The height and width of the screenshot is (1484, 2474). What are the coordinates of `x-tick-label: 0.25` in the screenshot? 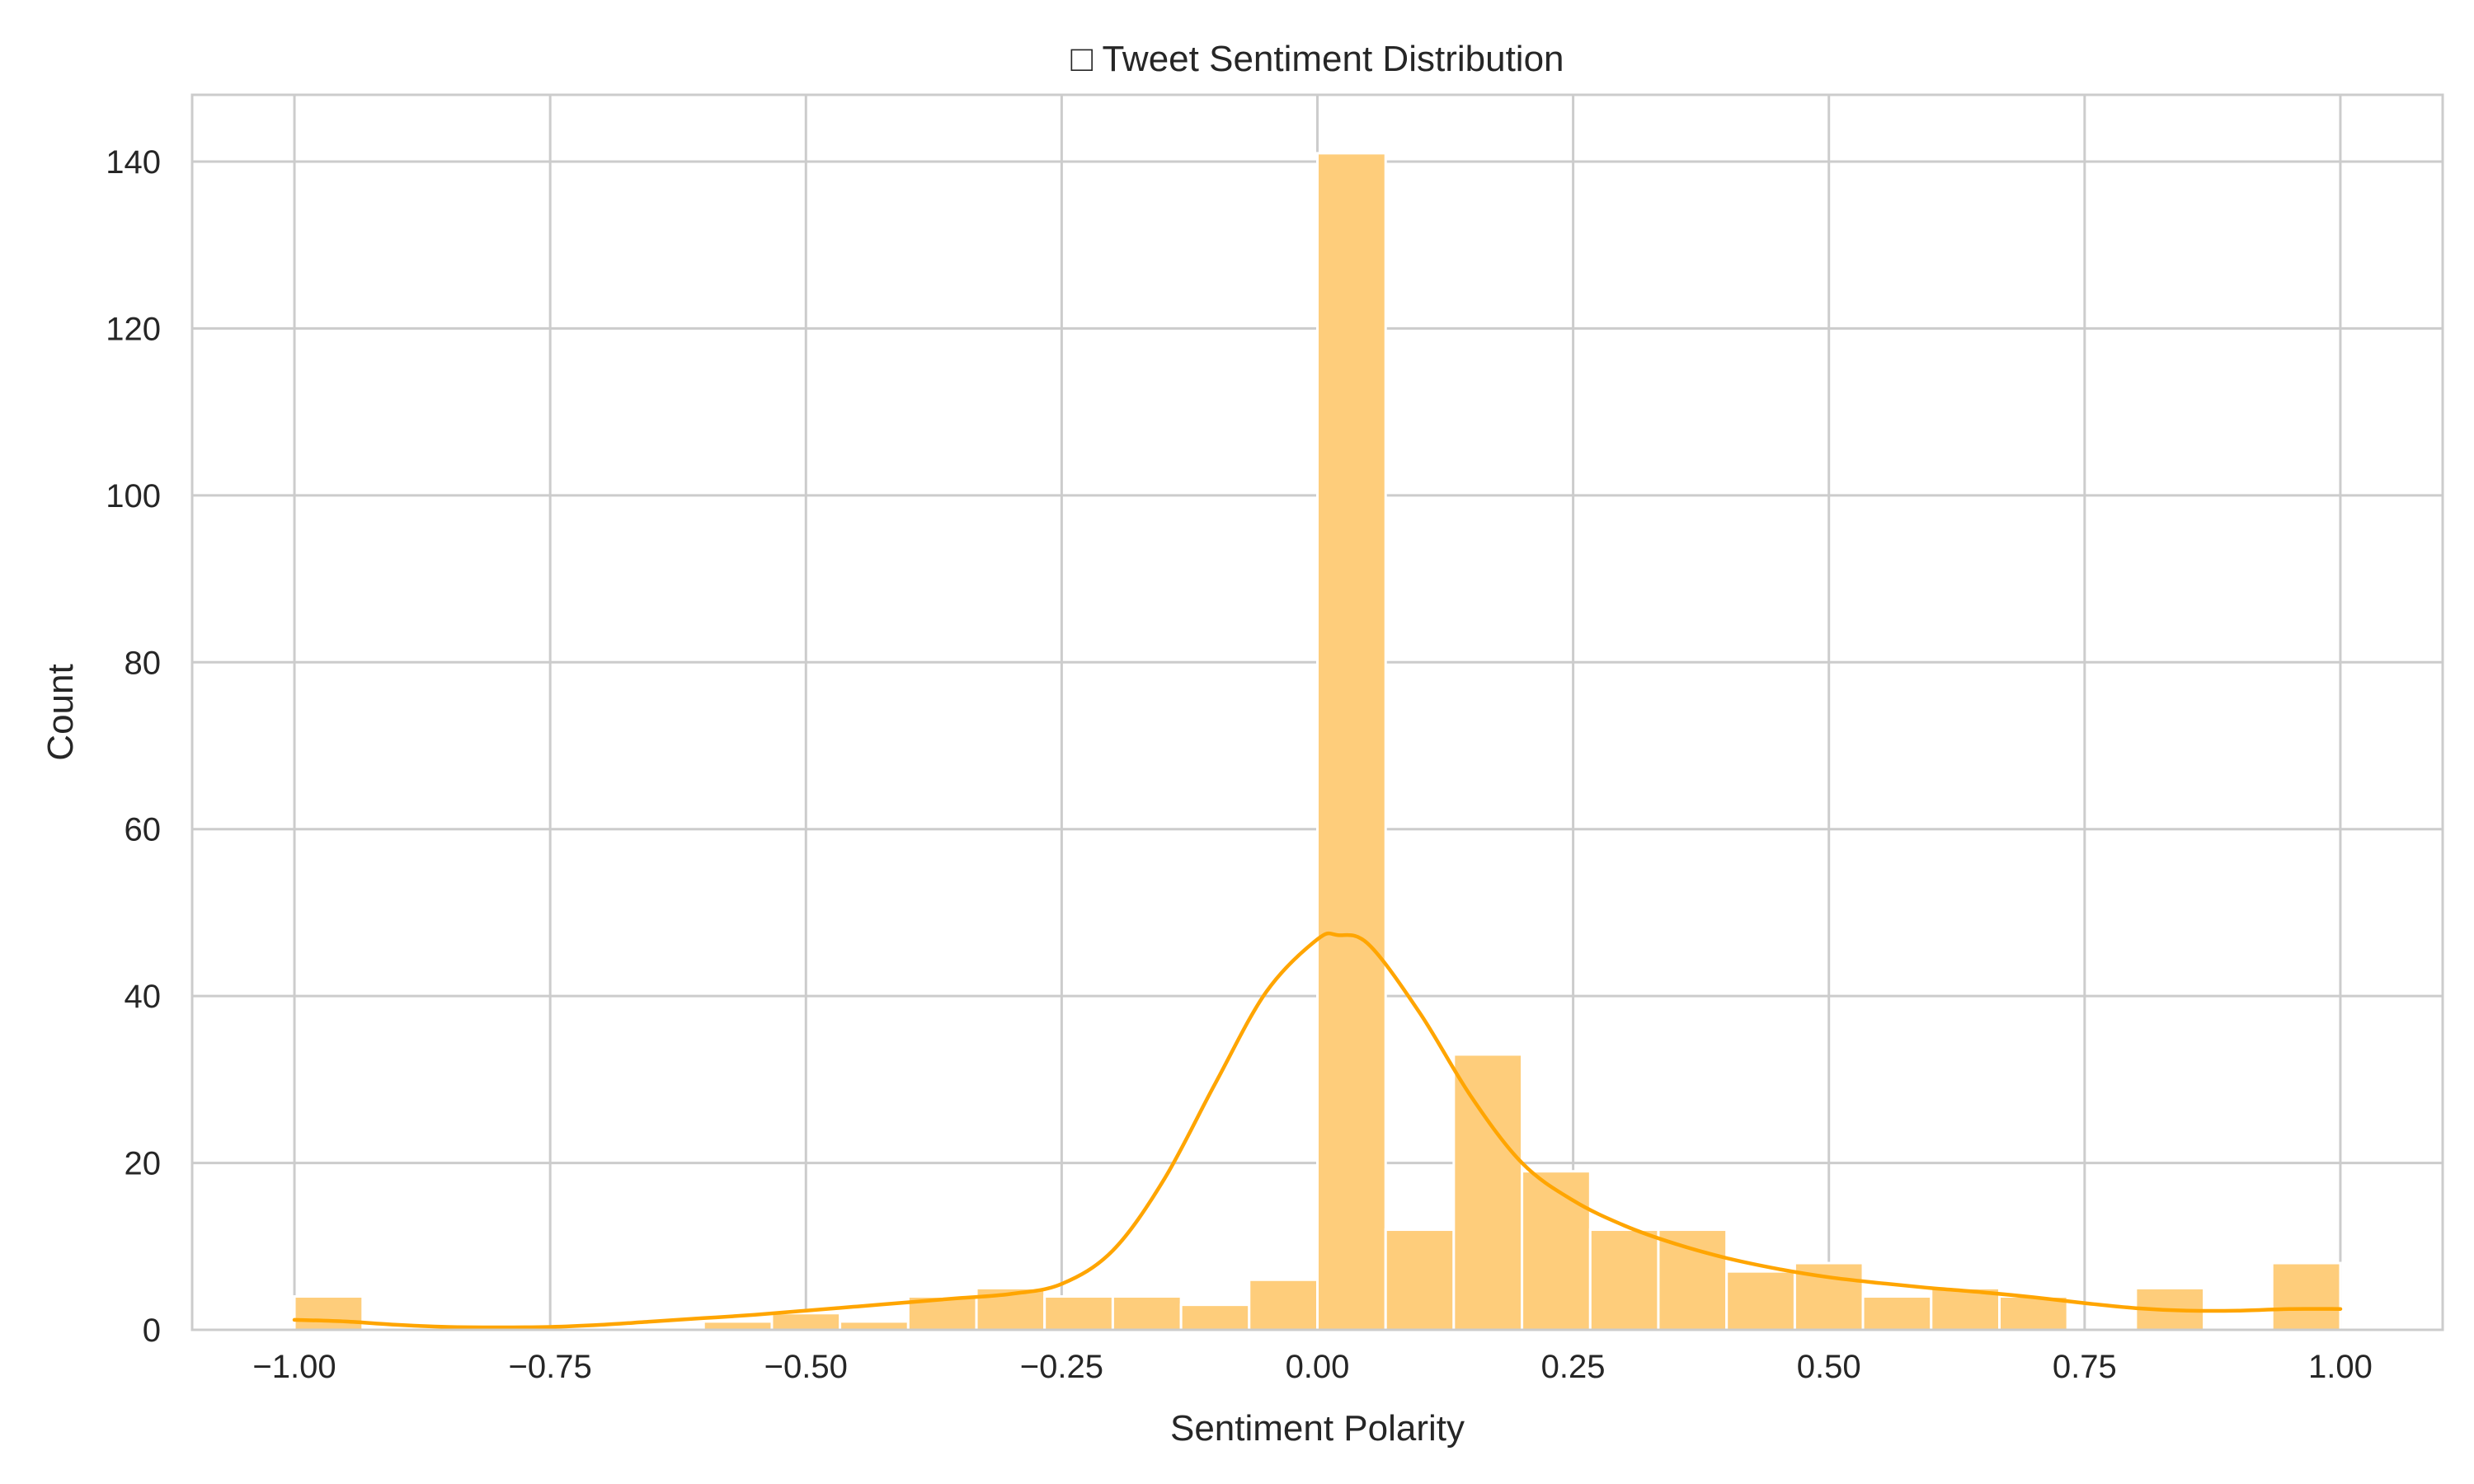 It's located at (1573, 1367).